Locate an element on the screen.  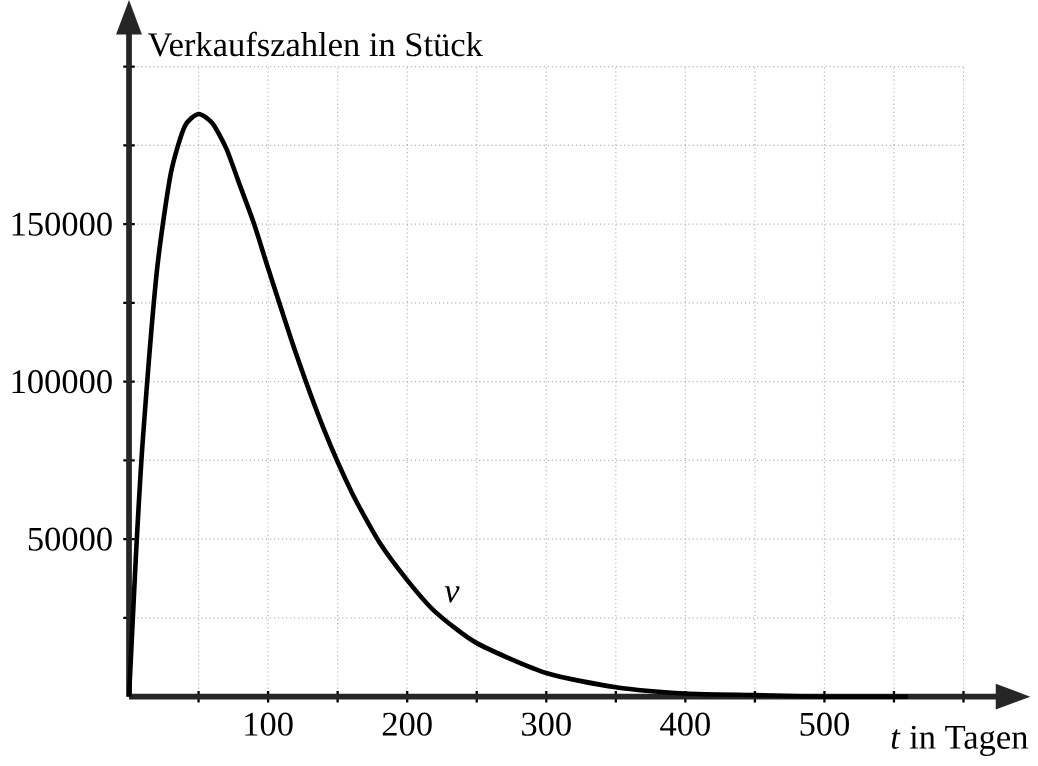
y-tick-label: 50000 is located at coordinates (70, 539).